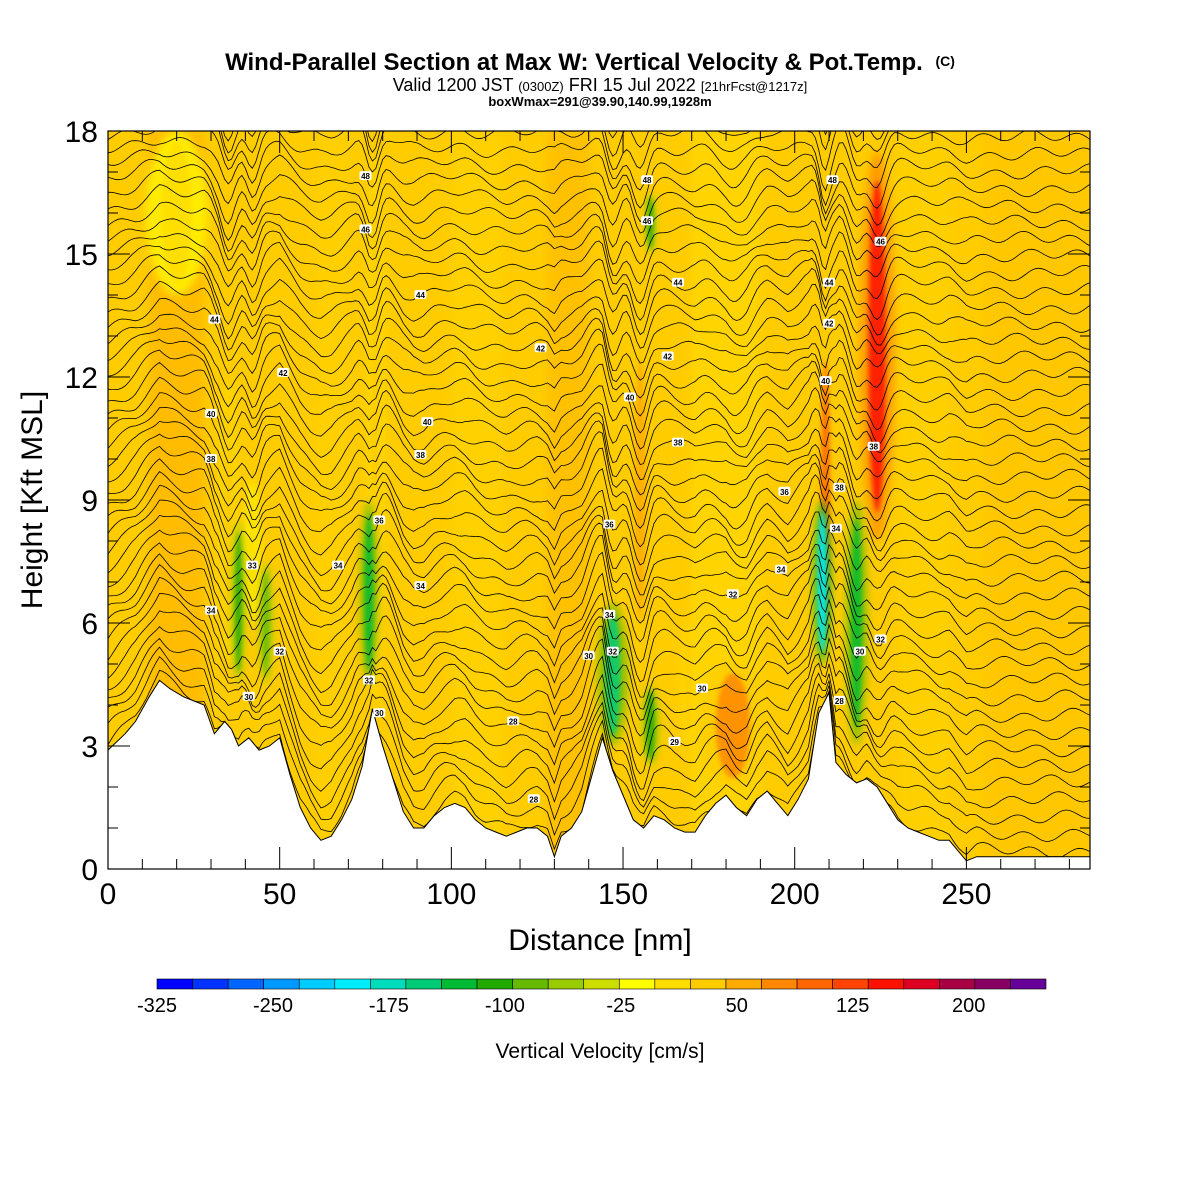 The width and height of the screenshot is (1200, 1200). I want to click on x-tick-label: 50, so click(279, 894).